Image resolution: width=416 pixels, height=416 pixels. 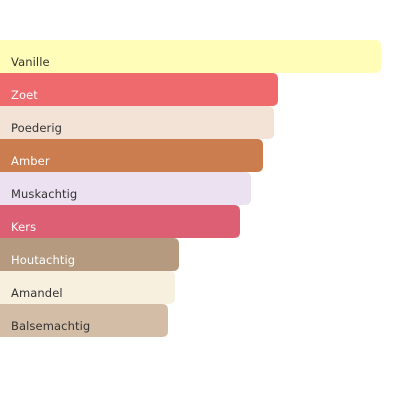 What do you see at coordinates (23, 227) in the screenshot?
I see `bar-label-kers: Kers` at bounding box center [23, 227].